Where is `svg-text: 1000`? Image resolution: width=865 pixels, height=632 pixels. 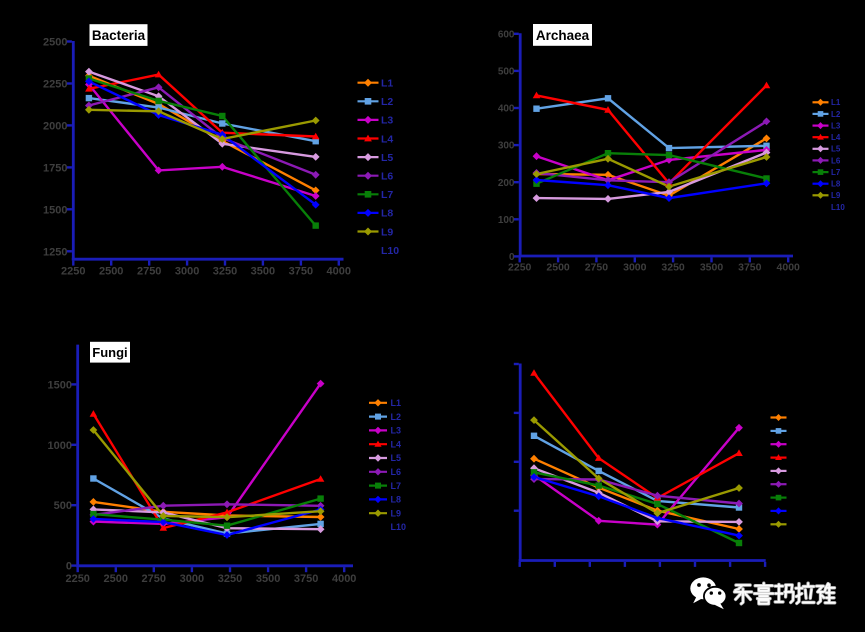
svg-text: 1000 is located at coordinates (60, 446).